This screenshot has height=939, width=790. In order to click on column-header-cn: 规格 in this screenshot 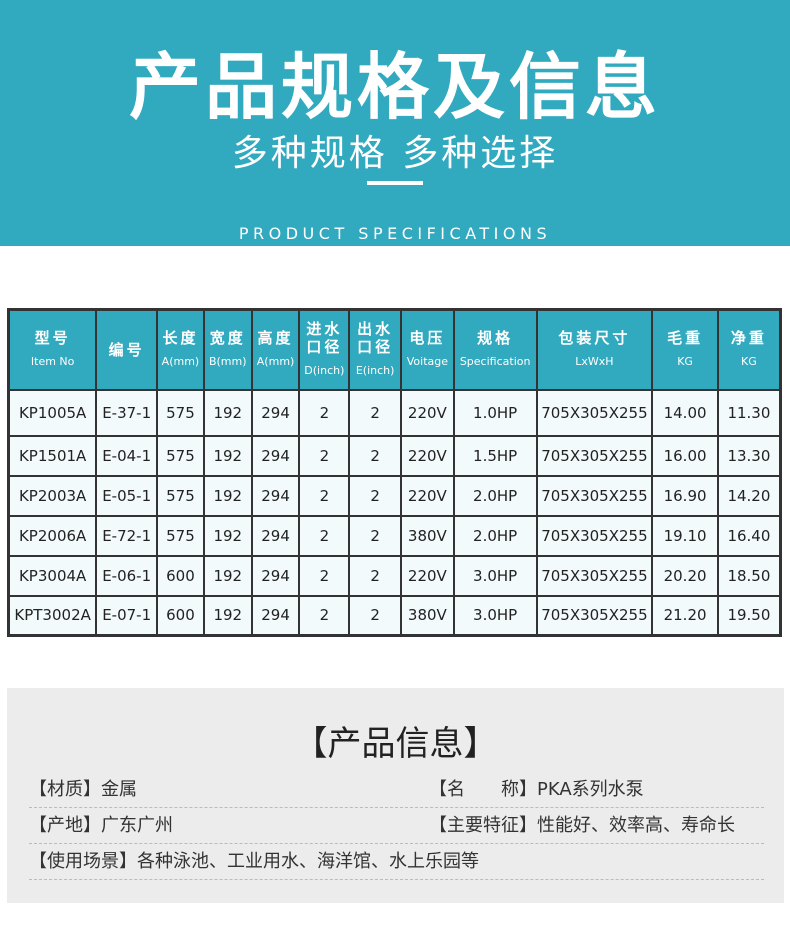, I will do `click(495, 337)`.